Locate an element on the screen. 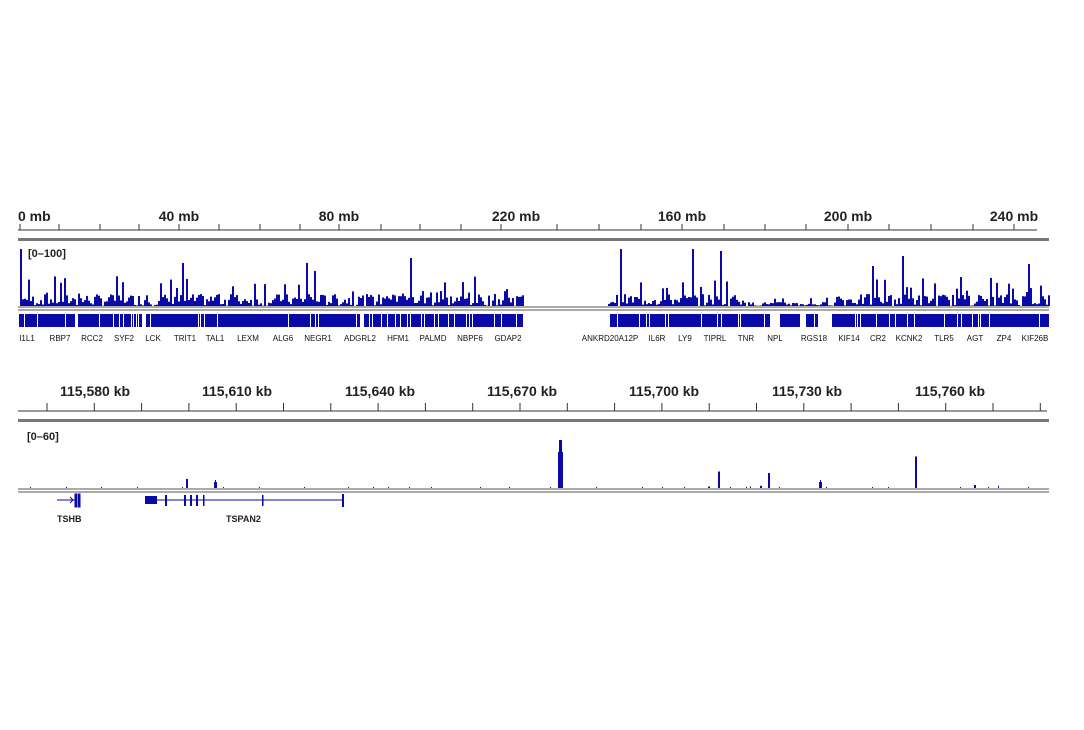  gene-track is located at coordinates (534, 320).